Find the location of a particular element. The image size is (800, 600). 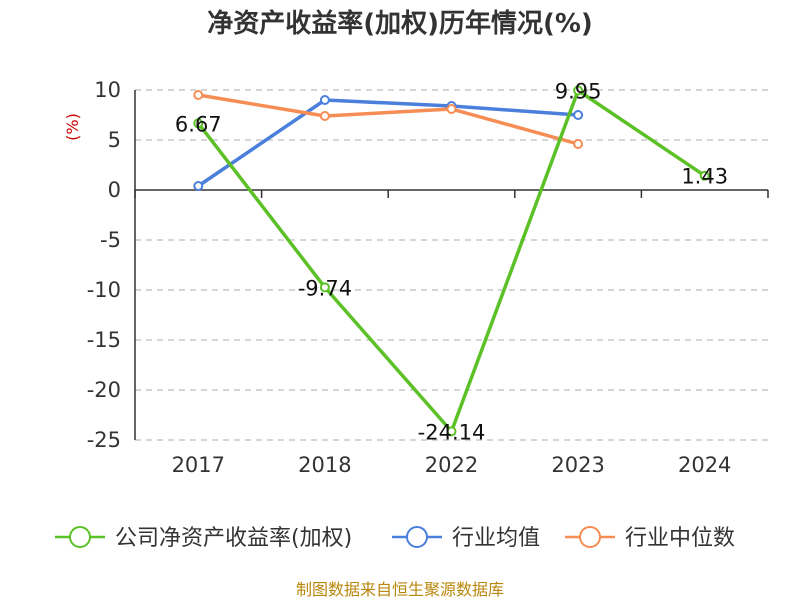

legend-label: 行业中位数 is located at coordinates (680, 538).